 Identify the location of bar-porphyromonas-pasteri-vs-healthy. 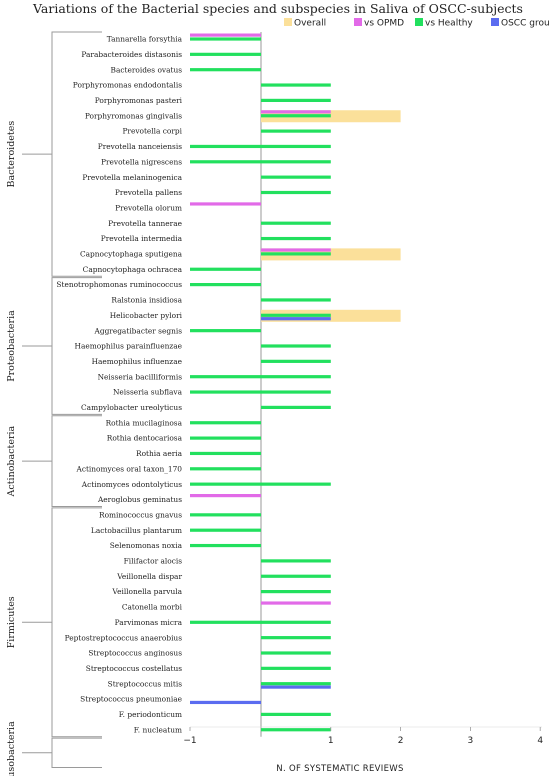
(296, 100).